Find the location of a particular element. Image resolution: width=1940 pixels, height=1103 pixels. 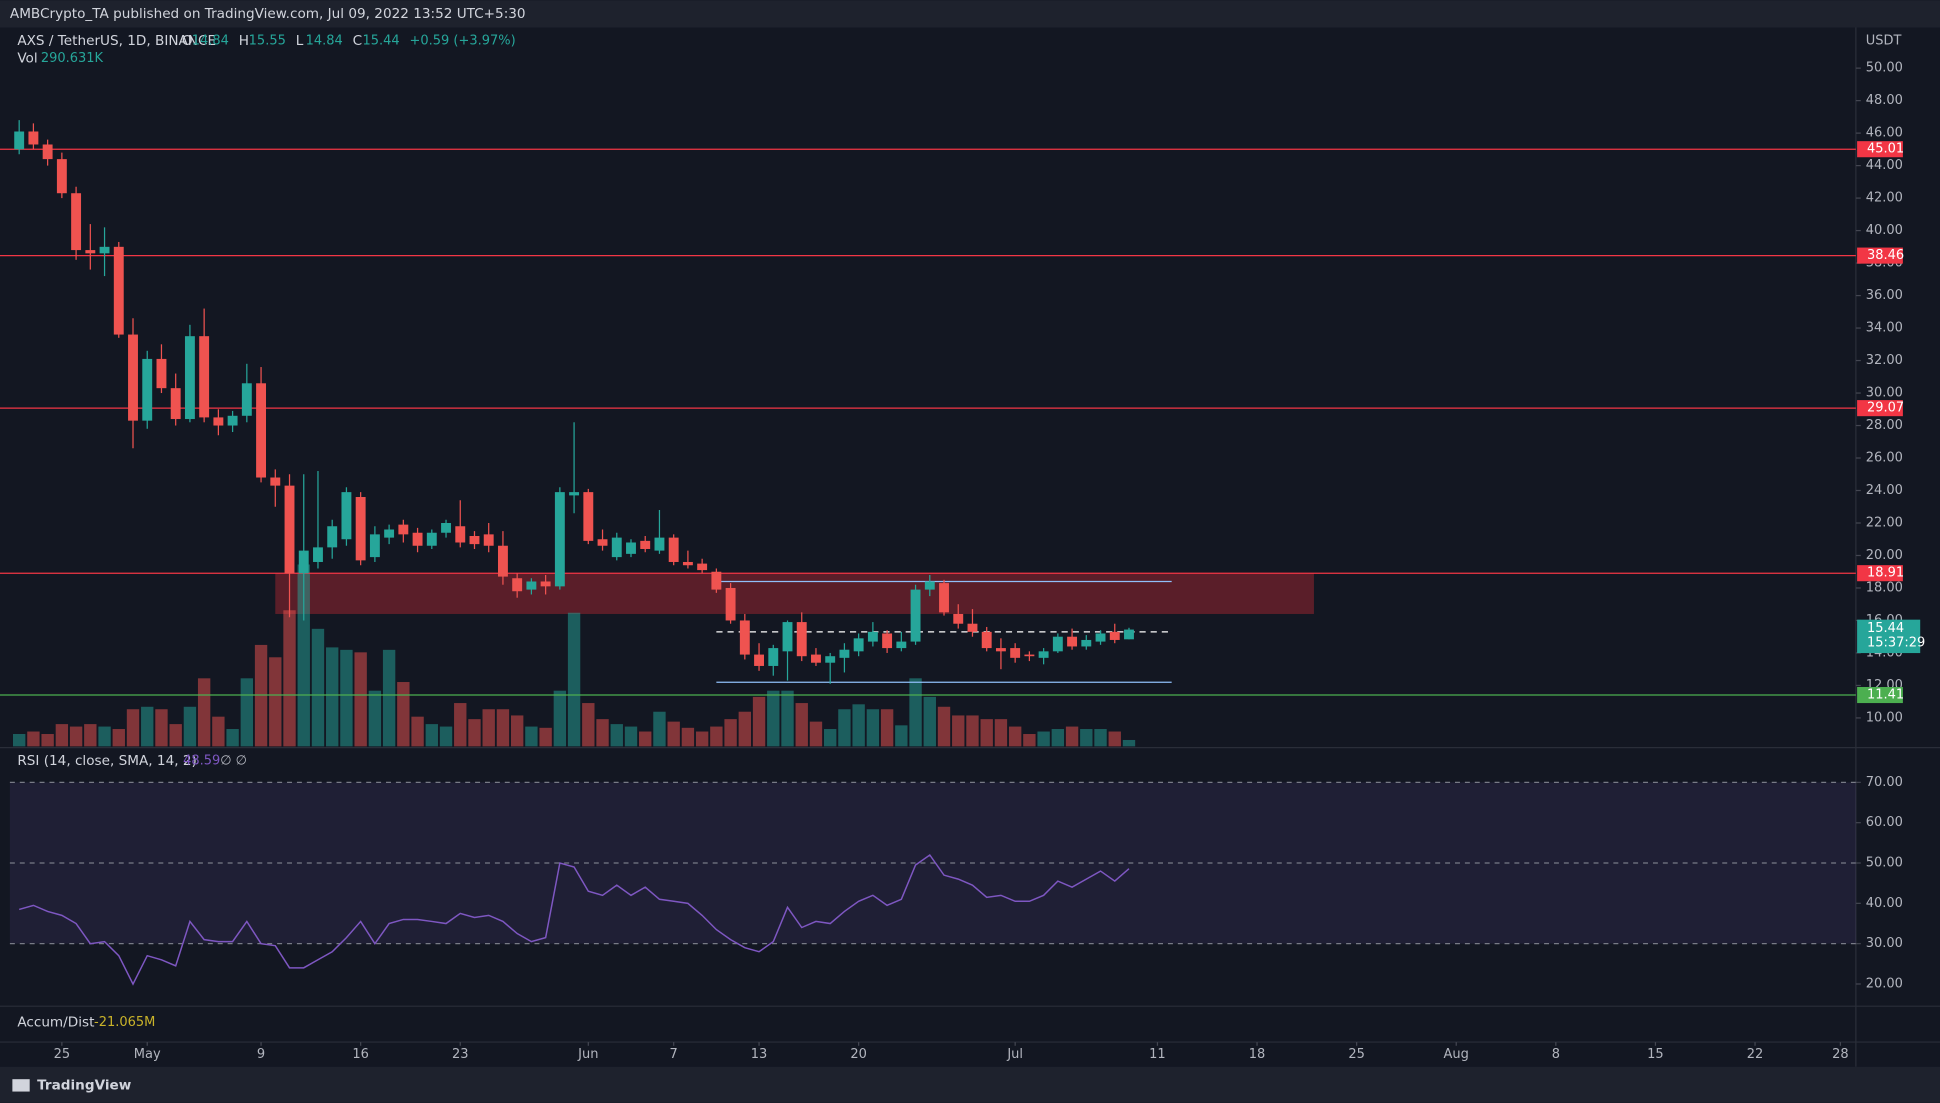

y-tick-label: 22.00 is located at coordinates (1884, 522).